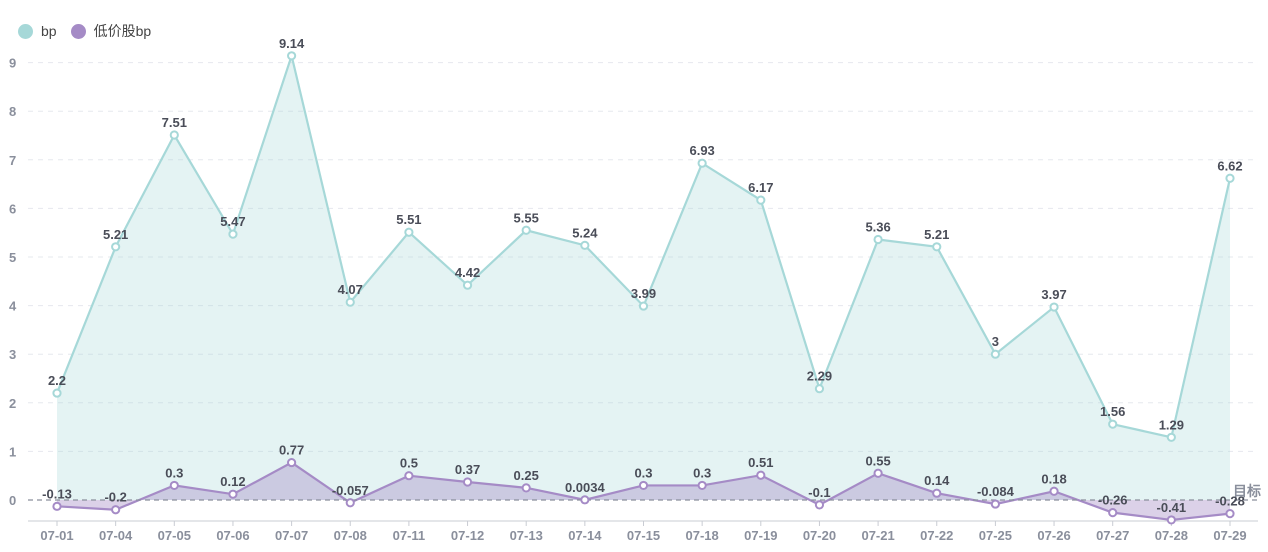  Describe the element at coordinates (526, 475) in the screenshot. I see `data-label-low-price-bp: 0.25` at that location.